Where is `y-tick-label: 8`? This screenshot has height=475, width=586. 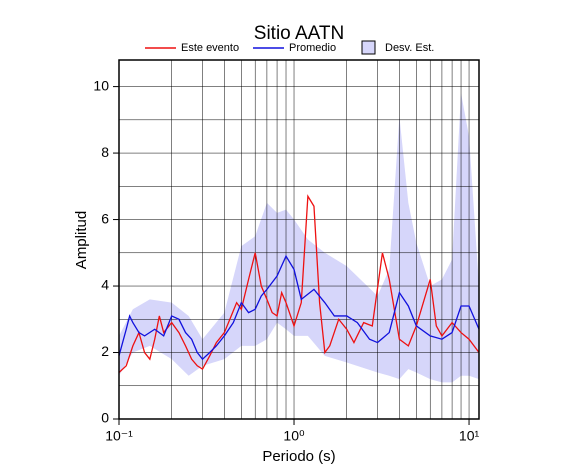
y-tick-label: 8 is located at coordinates (105, 152).